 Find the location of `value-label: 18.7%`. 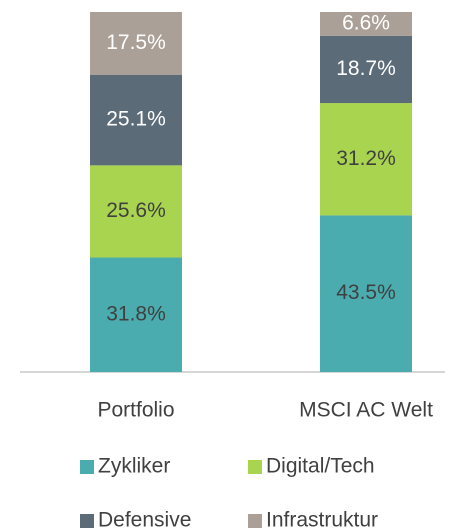

value-label: 18.7% is located at coordinates (366, 68).